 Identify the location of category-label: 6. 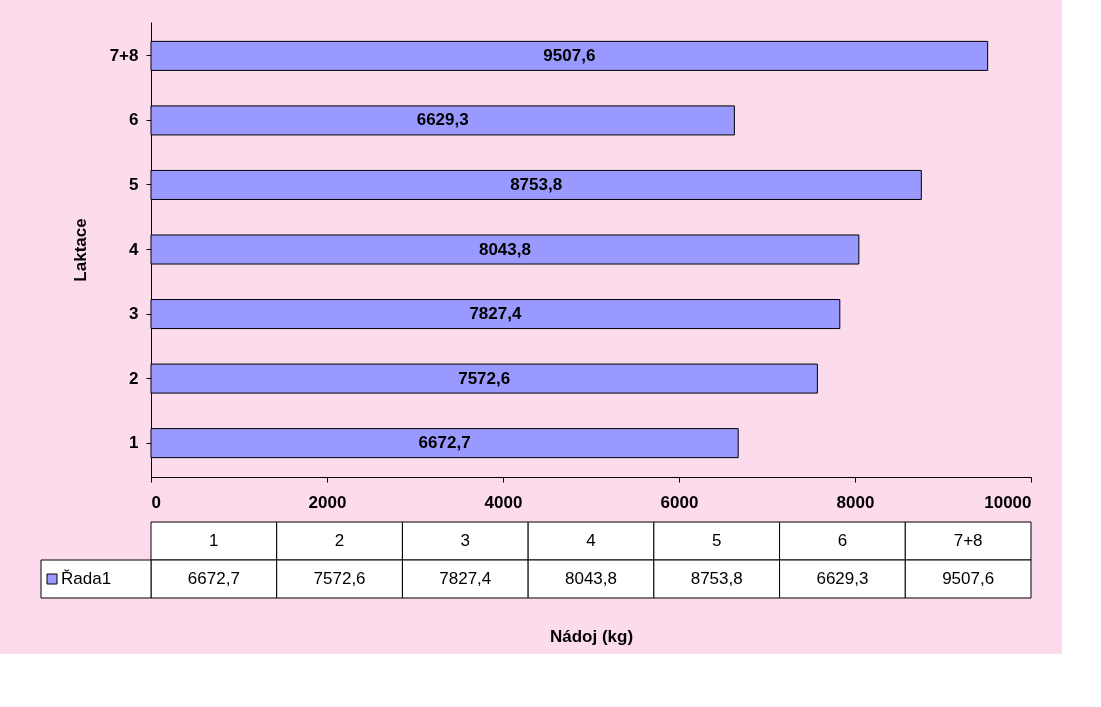
(842, 540).